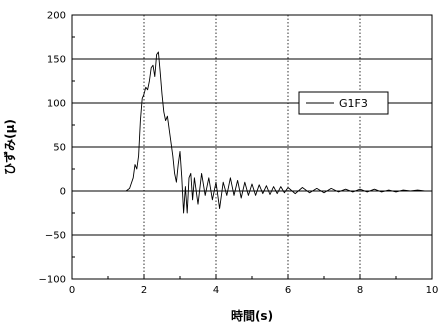  What do you see at coordinates (432, 290) in the screenshot?
I see `x-tick-label: 10` at bounding box center [432, 290].